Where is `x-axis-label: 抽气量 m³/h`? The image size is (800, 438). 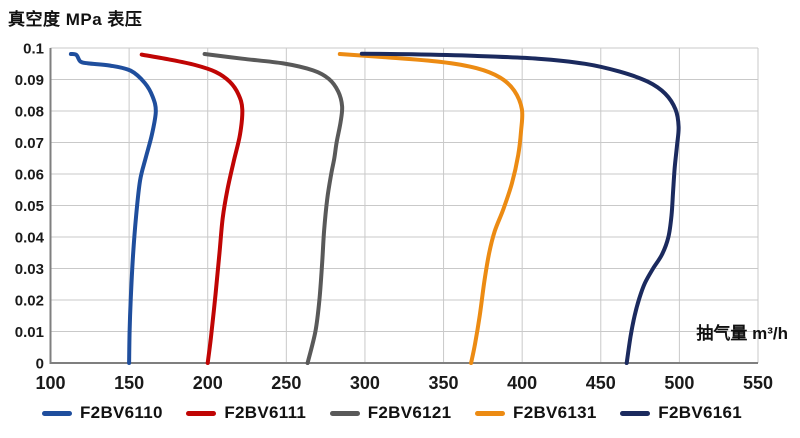
x-axis-label: 抽气量 m³/h is located at coordinates (742, 331).